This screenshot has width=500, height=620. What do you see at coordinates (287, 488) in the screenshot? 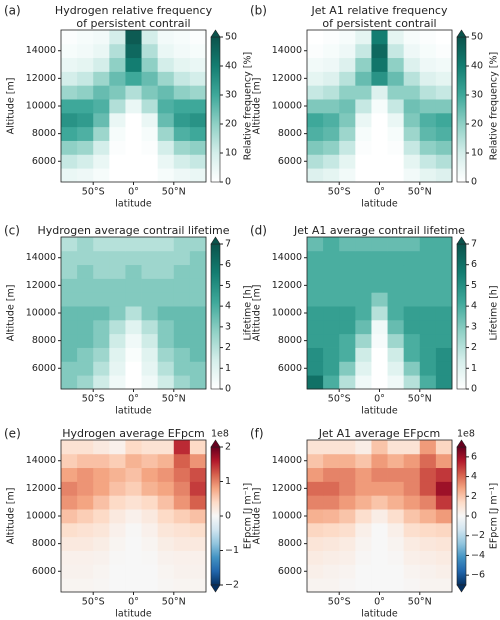
I see `y-tick-label: 12000` at bounding box center [287, 488].